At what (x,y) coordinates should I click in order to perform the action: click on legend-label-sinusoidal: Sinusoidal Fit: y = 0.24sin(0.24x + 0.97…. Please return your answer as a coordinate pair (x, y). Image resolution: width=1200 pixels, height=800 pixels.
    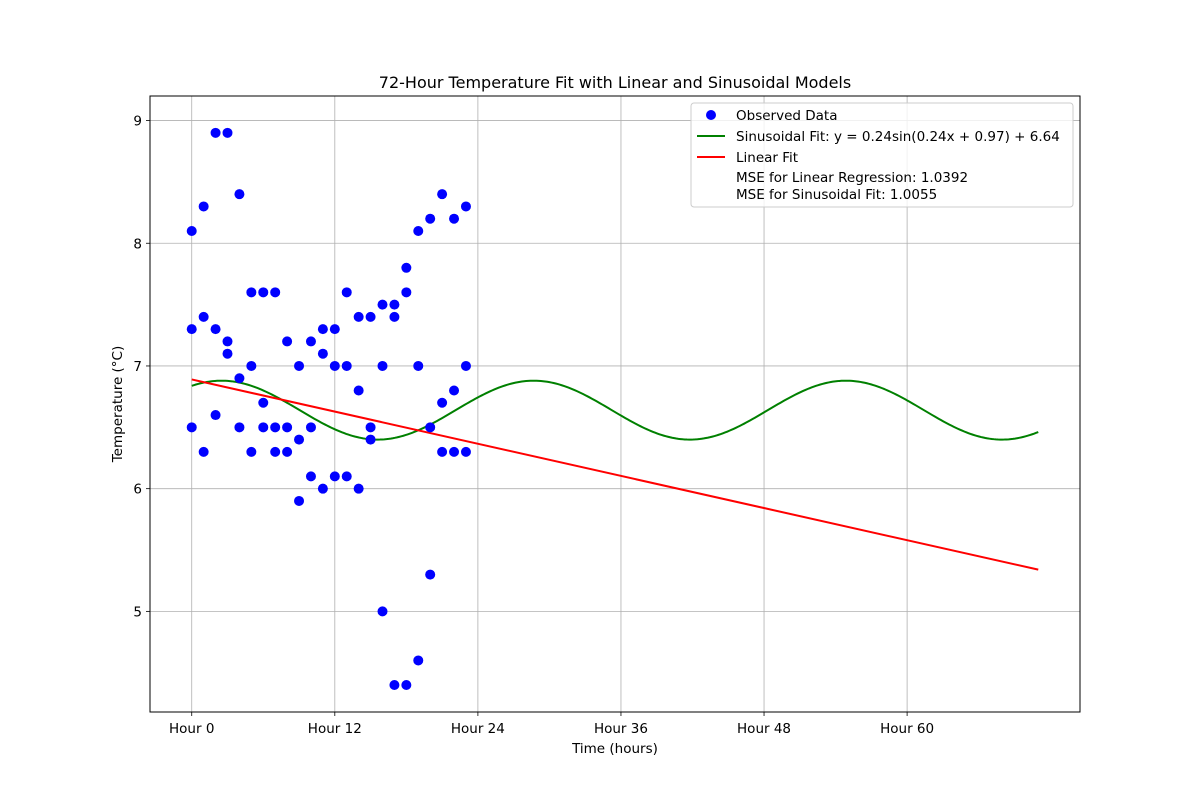
    Looking at the image, I should click on (898, 137).